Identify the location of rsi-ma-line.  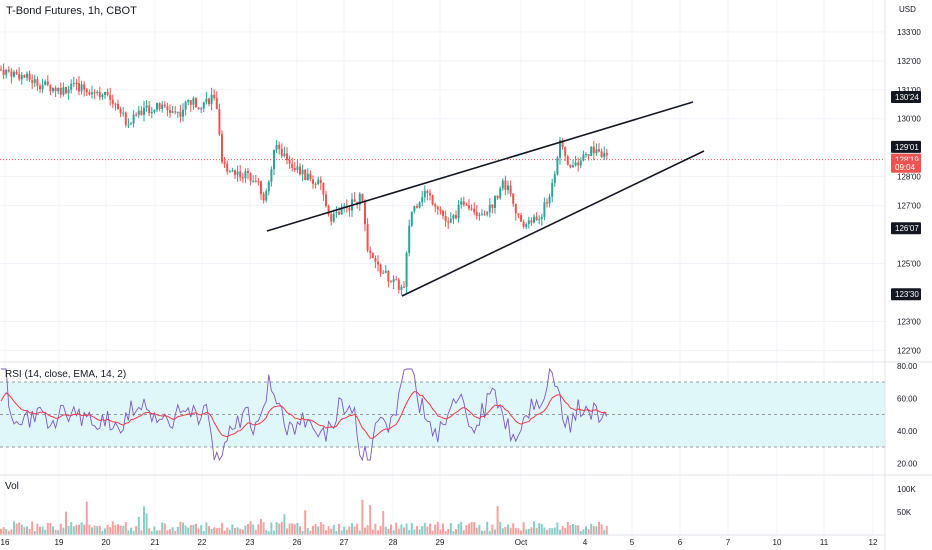
(303, 414).